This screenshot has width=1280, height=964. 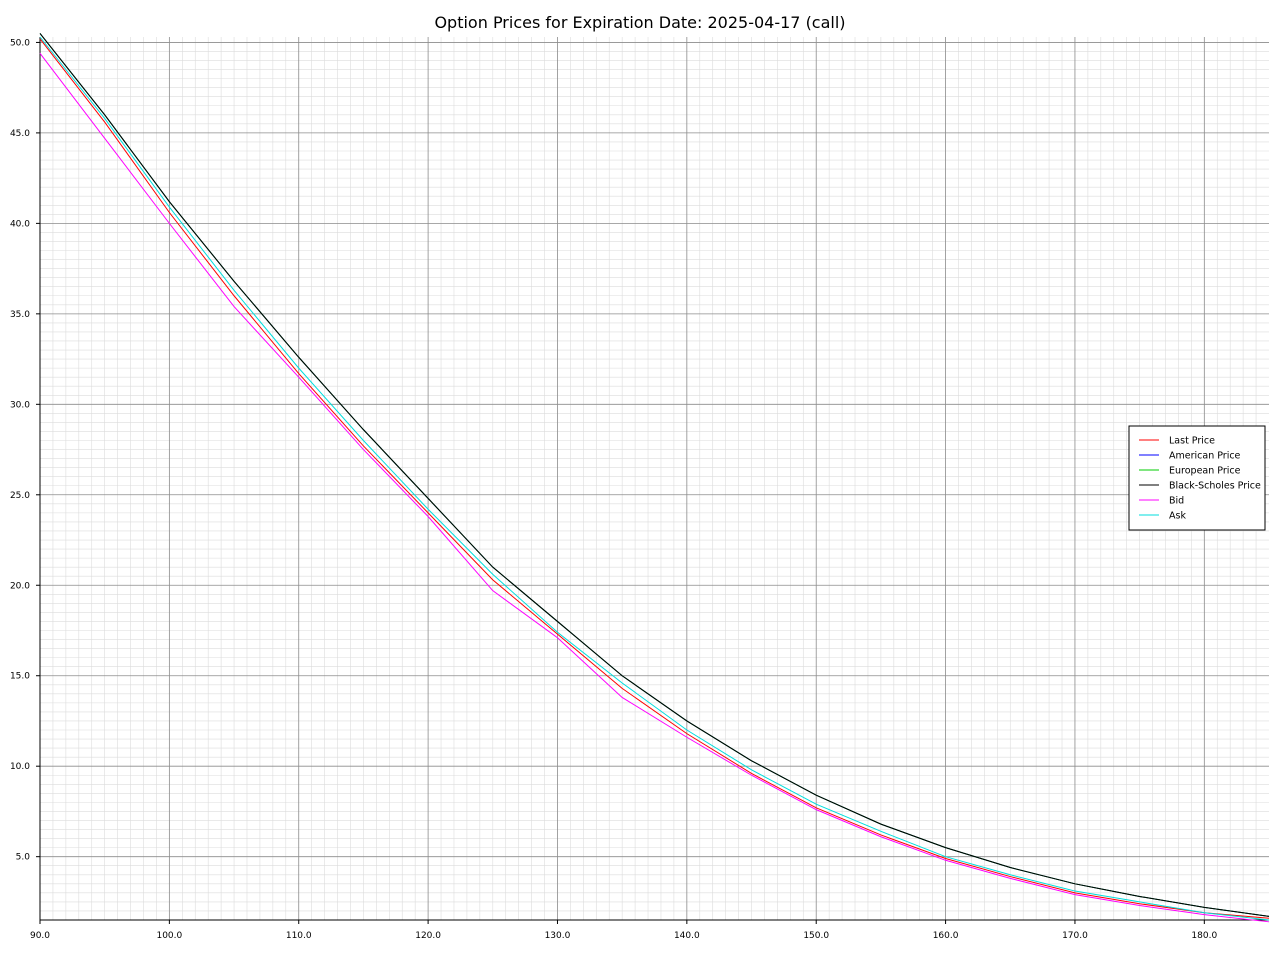 I want to click on y-axis-ticks: 5.0 10.0 15.0 20.0 25.0 30.0 35.0 40.0 45.0 50.0, so click(x=25, y=450).